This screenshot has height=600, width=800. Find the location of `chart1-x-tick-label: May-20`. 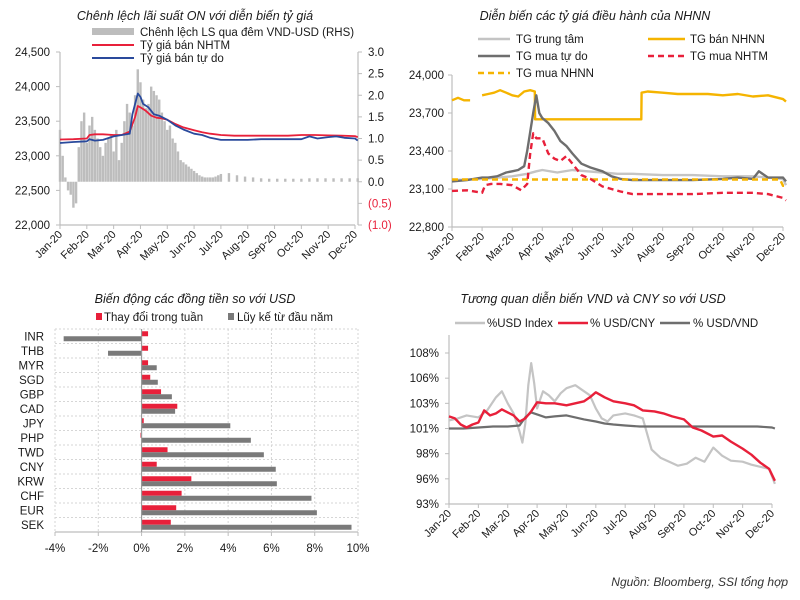

chart1-x-tick-label: May-20 is located at coordinates (155, 246).